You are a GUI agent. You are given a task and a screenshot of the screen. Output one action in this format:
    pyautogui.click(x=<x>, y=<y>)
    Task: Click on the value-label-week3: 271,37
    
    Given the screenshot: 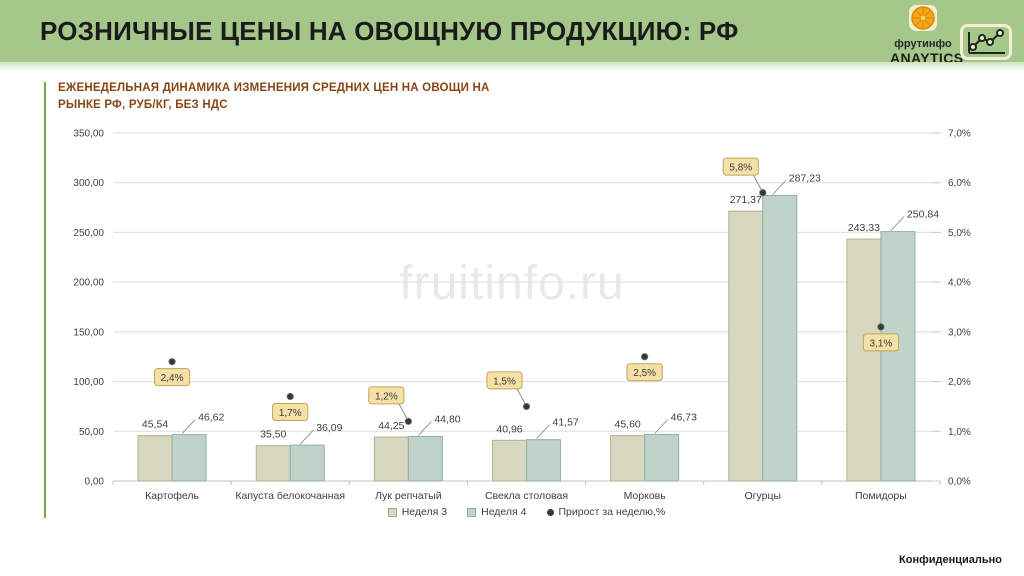 What is the action you would take?
    pyautogui.click(x=746, y=200)
    